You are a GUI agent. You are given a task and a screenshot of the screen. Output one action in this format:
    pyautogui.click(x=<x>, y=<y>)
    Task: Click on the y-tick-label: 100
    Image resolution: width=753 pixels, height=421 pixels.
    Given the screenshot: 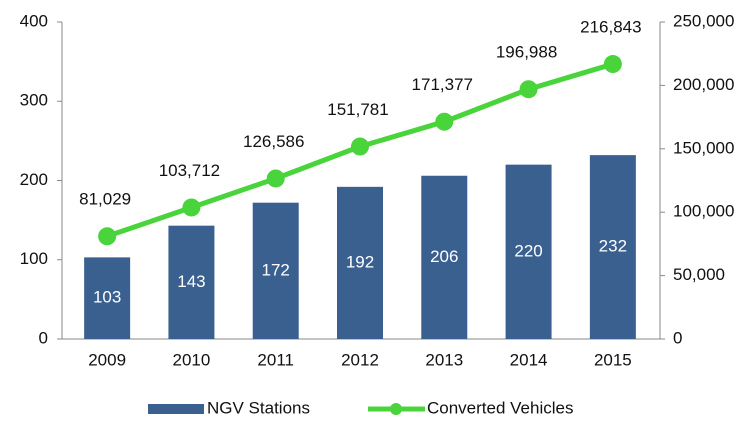 What is the action you would take?
    pyautogui.click(x=34, y=258)
    